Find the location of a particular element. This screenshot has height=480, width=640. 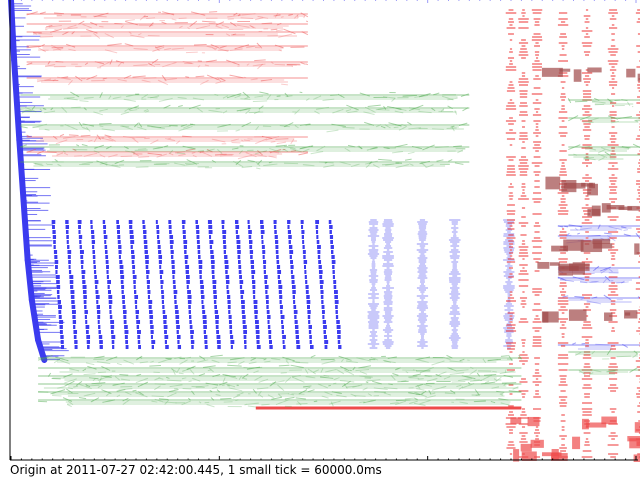

series-red-bottom-blocks-mark is located at coordinates (537, 443).